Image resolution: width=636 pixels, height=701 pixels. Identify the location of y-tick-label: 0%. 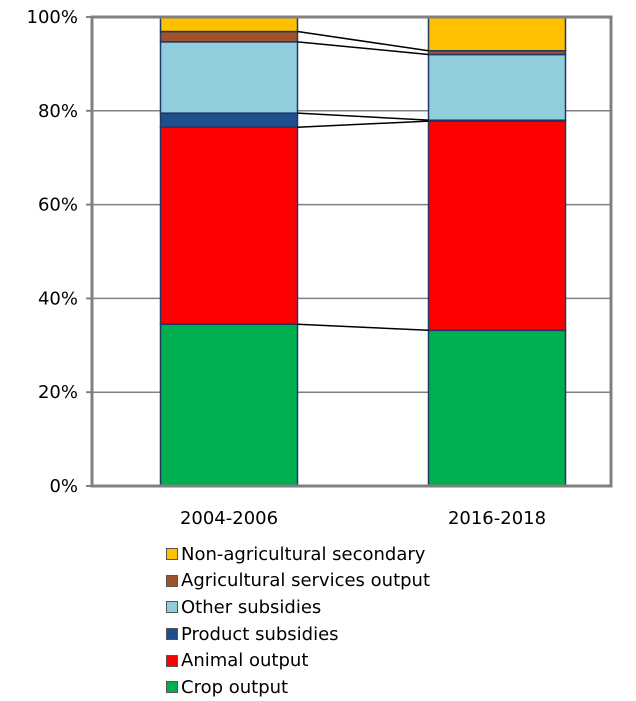
(63, 486).